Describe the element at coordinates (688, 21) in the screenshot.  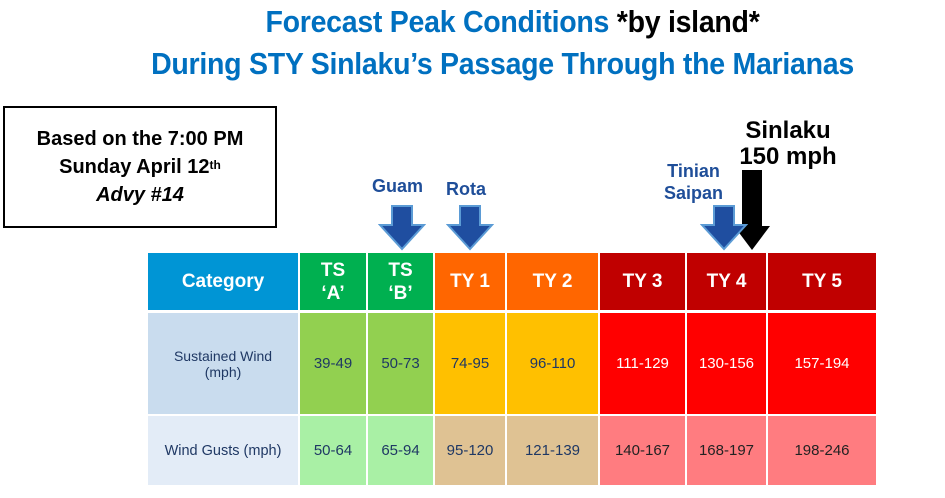
I see `title-emphasis: *by island*` at that location.